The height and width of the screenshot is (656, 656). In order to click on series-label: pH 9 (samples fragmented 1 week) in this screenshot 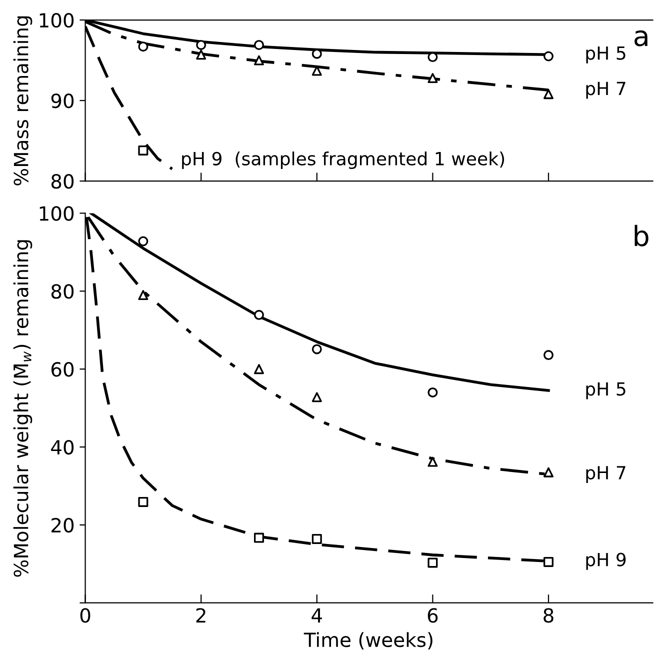, I will do `click(343, 160)`.